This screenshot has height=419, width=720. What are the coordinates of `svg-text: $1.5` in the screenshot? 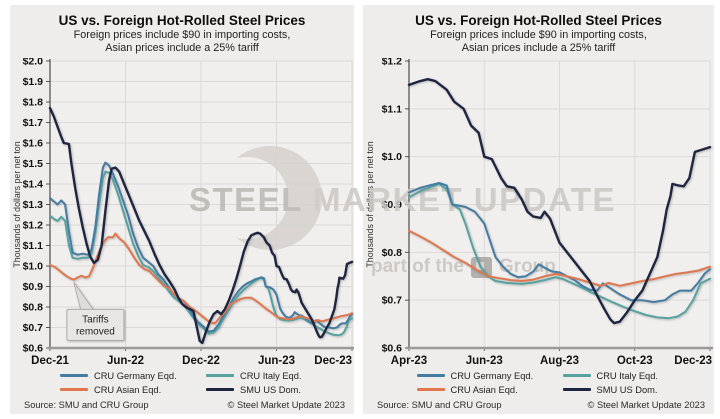 It's located at (33, 164).